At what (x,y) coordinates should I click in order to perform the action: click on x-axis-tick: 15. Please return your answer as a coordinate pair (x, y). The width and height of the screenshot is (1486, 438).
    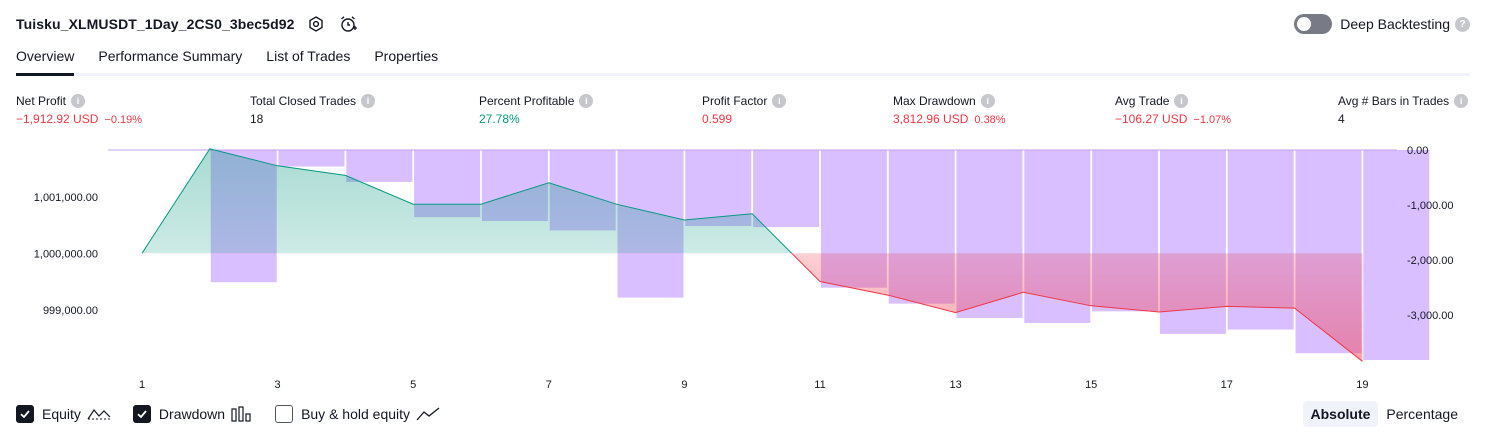
    Looking at the image, I should click on (1091, 385).